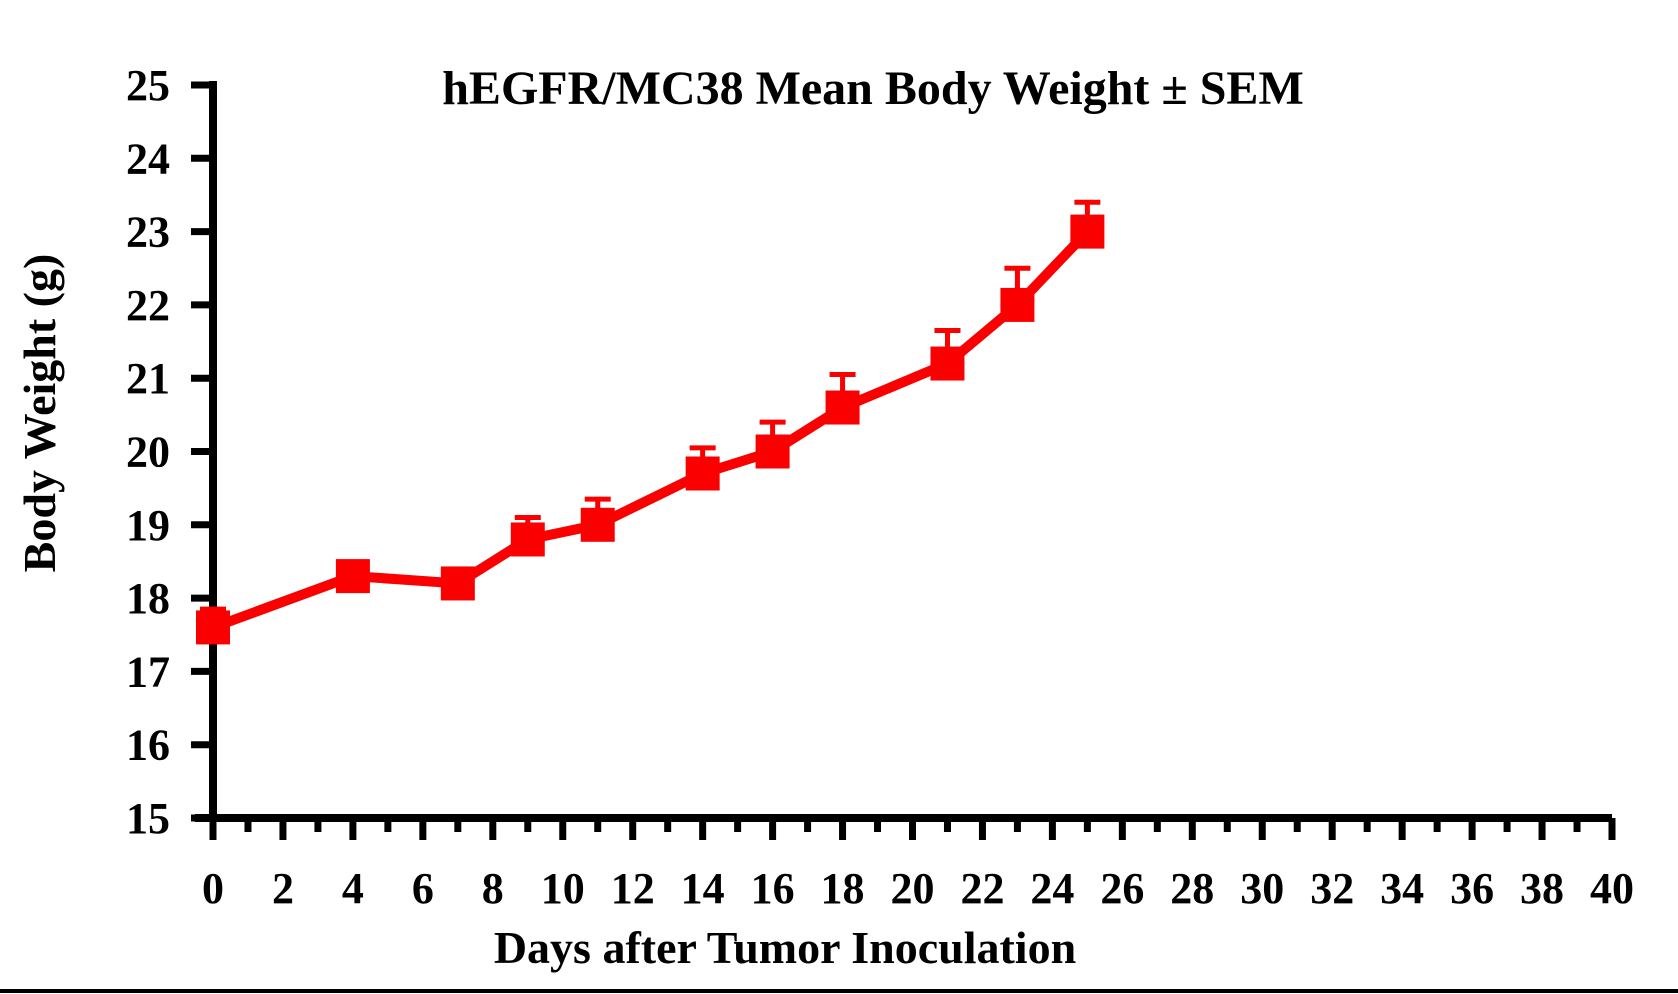 The image size is (1678, 994). I want to click on x-tick-label: 40, so click(1612, 888).